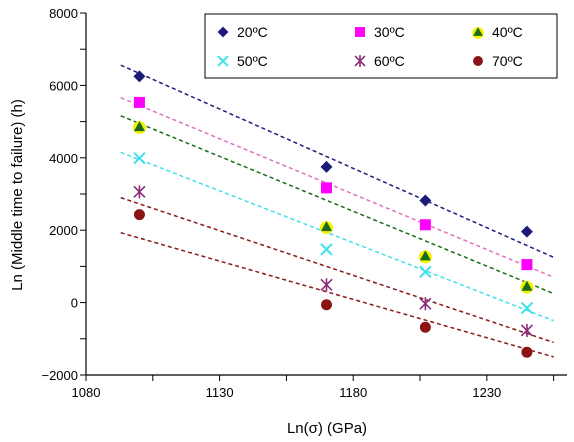 This screenshot has width=574, height=442. I want to click on y-tick-label: −2000, so click(59, 375).